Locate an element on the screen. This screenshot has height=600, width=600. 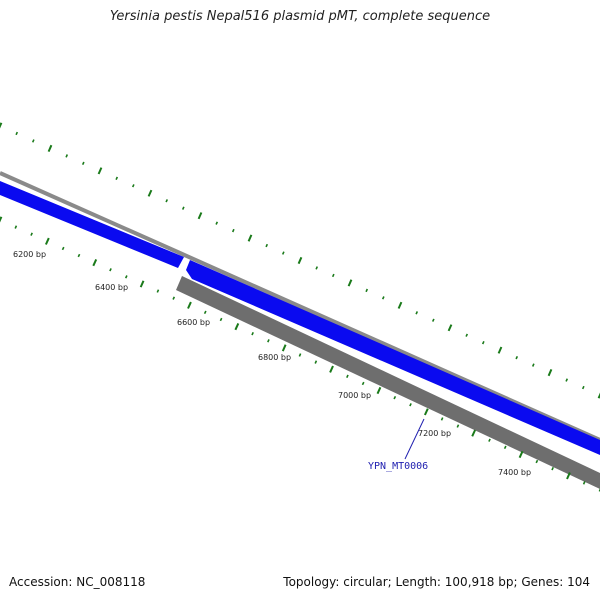
ruler-label-7200: 7200 bp is located at coordinates (434, 433).